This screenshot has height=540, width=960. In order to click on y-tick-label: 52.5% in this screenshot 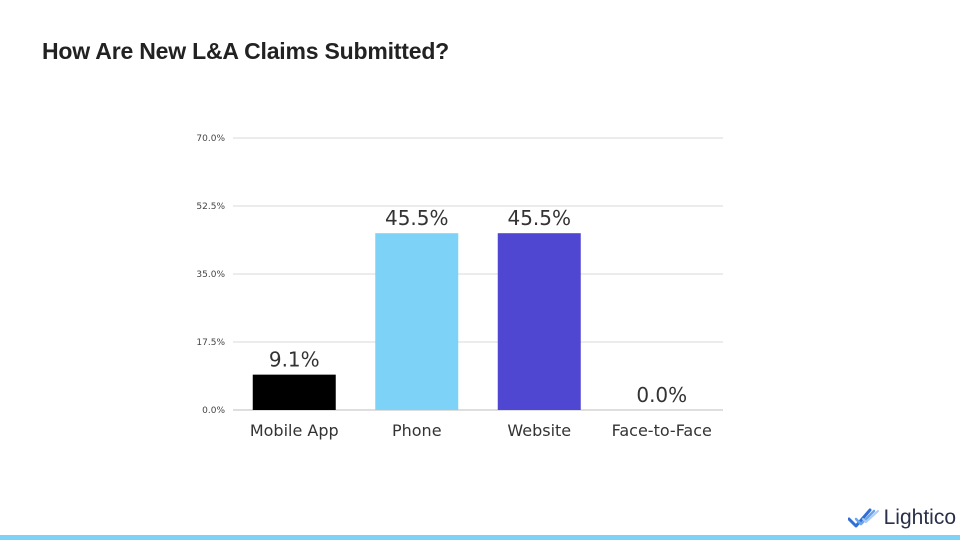, I will do `click(210, 207)`.